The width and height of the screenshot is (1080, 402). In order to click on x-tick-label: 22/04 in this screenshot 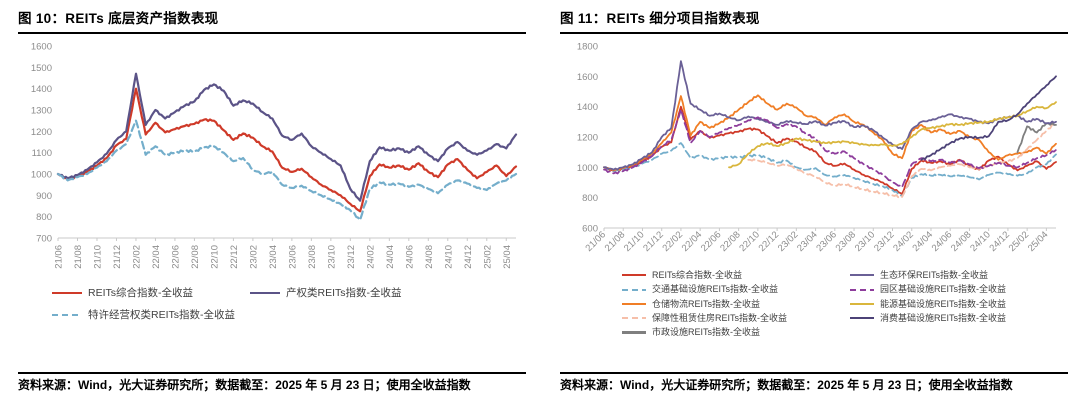, I will do `click(692, 241)`.